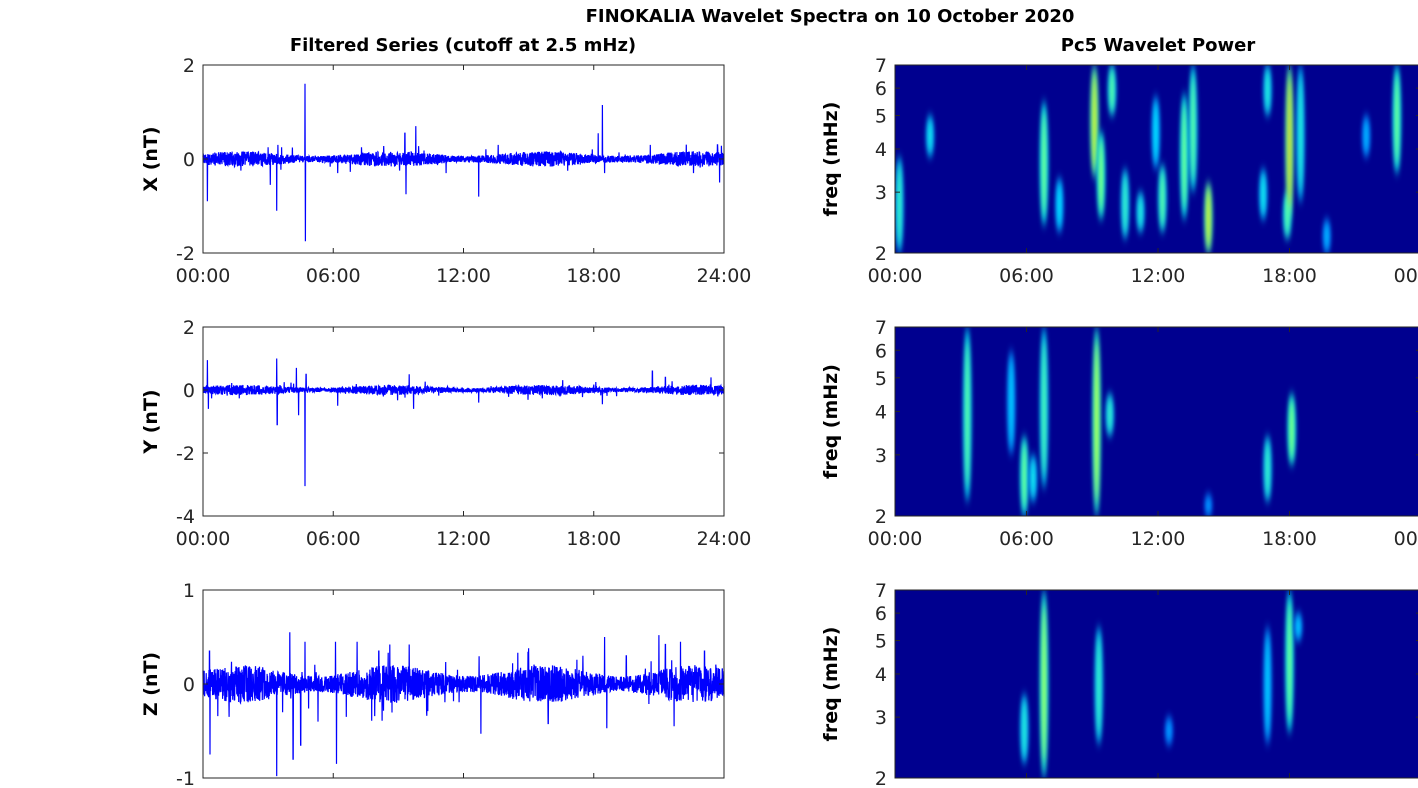  I want to click on y-tick-label: -2, so click(185, 254).